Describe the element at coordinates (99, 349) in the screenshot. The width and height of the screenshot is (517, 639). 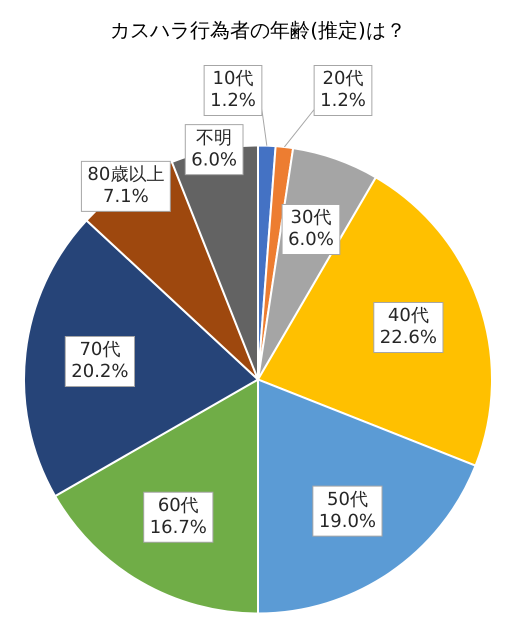
I see `slice-label: 70代` at that location.